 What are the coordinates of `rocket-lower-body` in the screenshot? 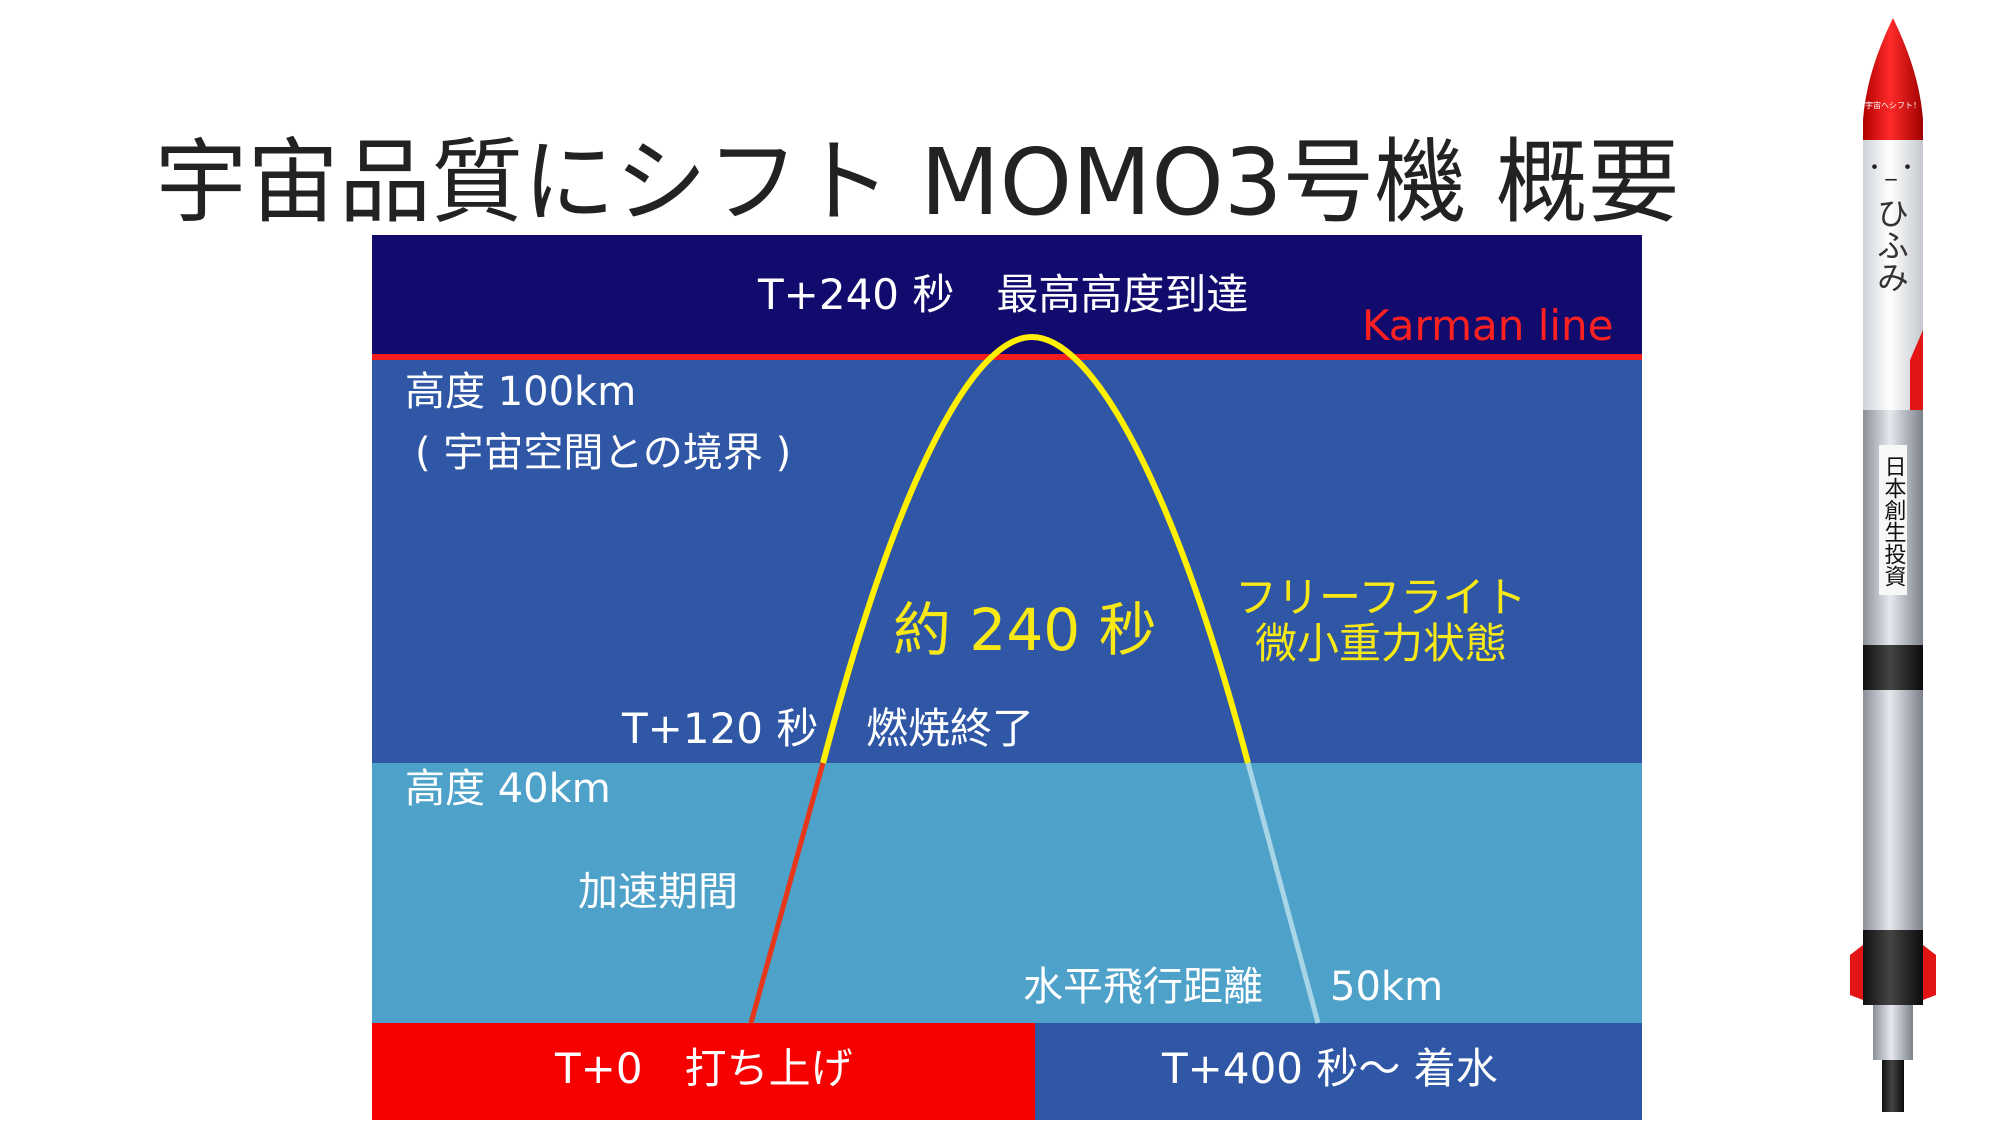 It's located at (1893, 810).